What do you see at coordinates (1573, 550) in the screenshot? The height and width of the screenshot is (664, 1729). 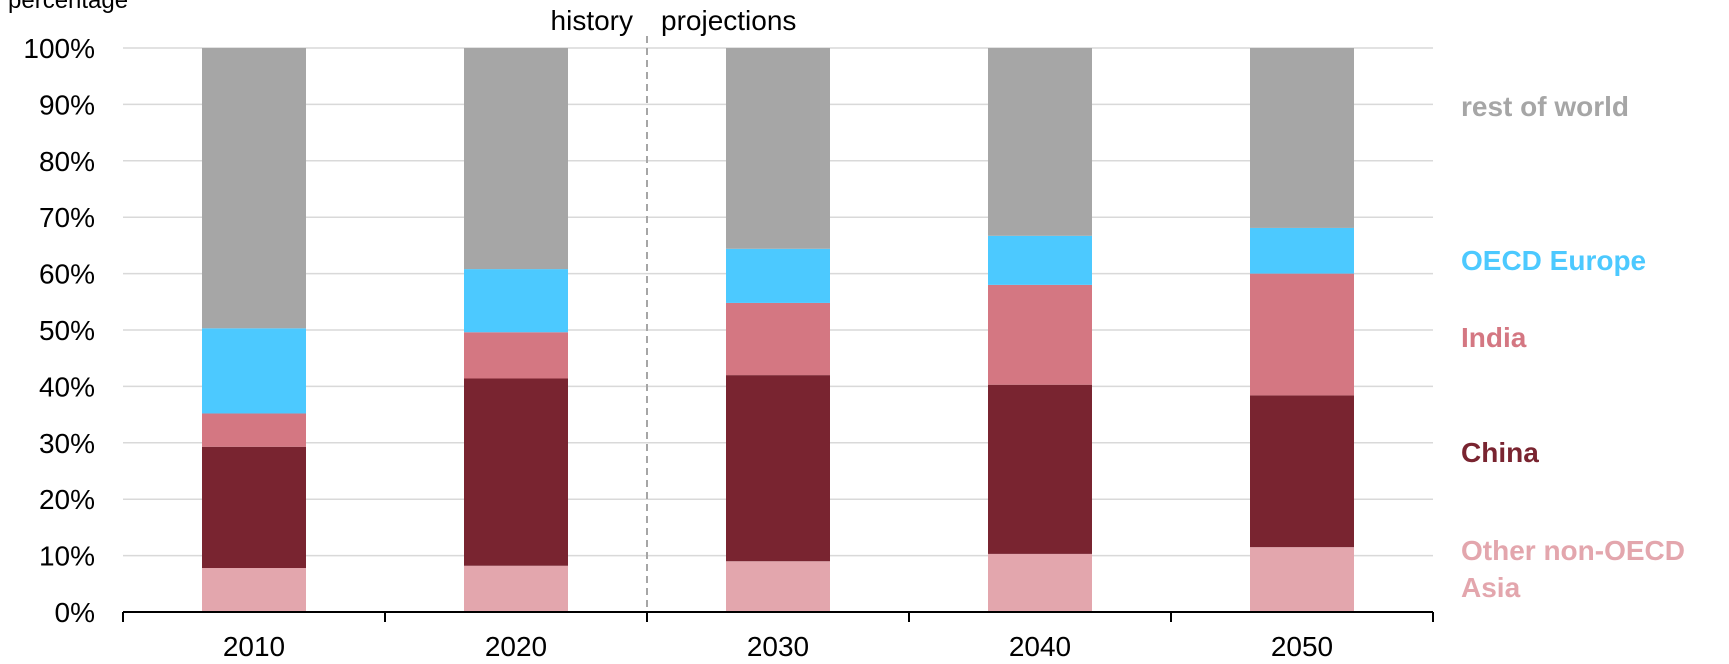 I see `legend-other-non-oecd-asia-line-1: Other non-OECD` at bounding box center [1573, 550].